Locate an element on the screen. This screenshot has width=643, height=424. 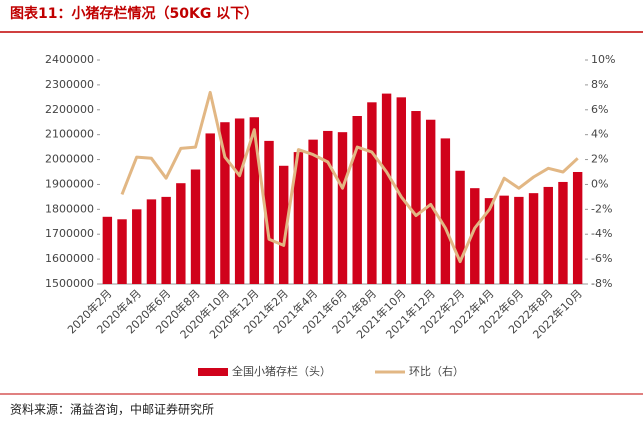
y2-tick-label: -8% is located at coordinates (601, 283).